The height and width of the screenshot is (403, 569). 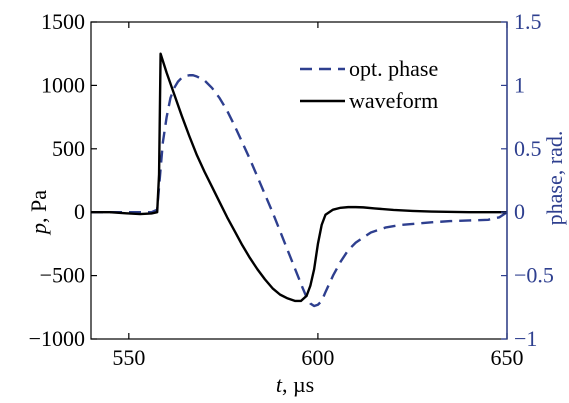 I want to click on y-left-tick-label: −1000, so click(x=57, y=338).